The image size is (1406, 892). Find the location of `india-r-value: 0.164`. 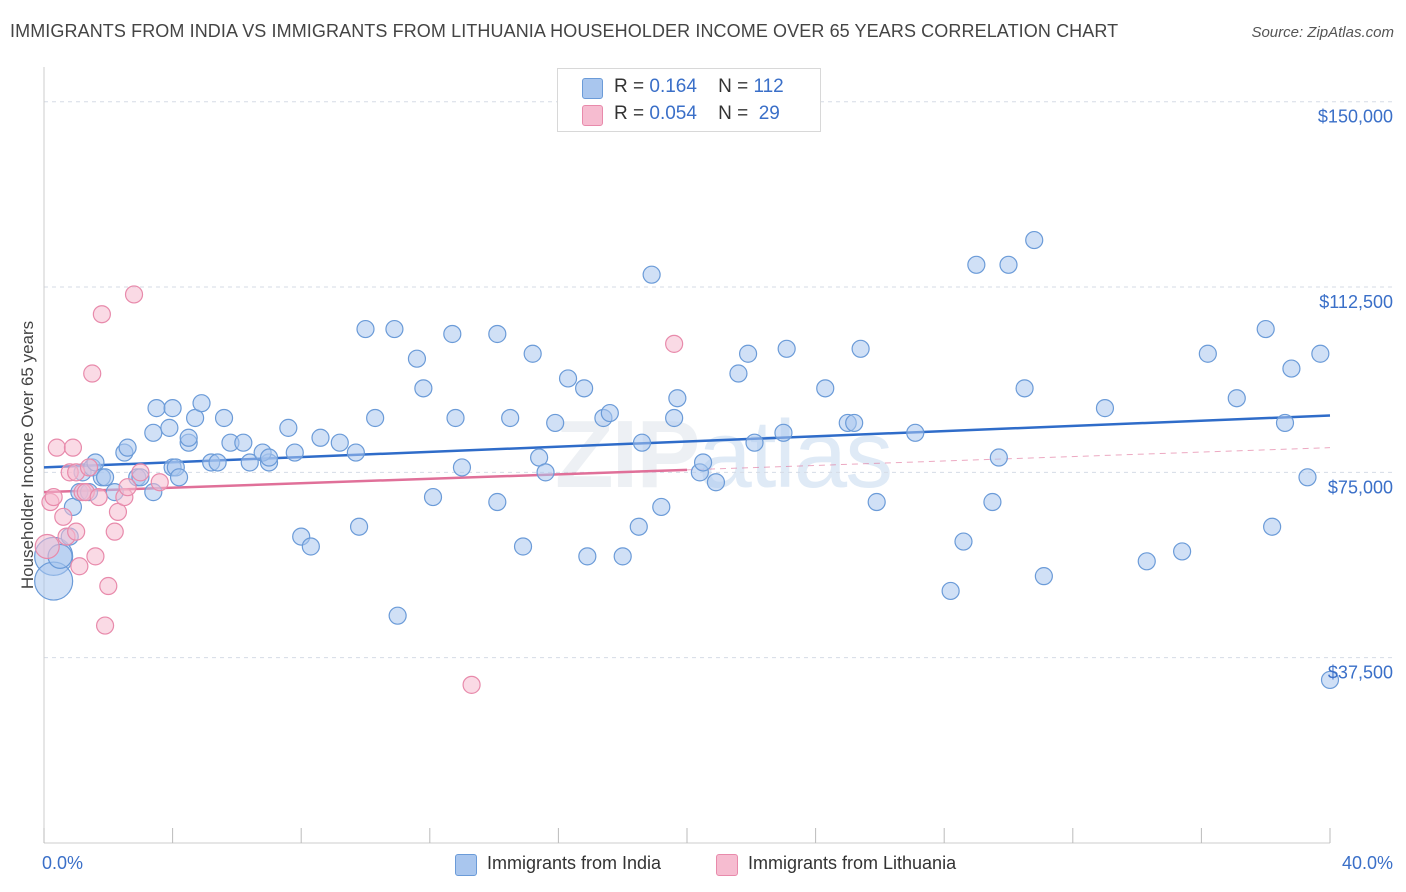

india-r-value: 0.164 is located at coordinates (673, 86).